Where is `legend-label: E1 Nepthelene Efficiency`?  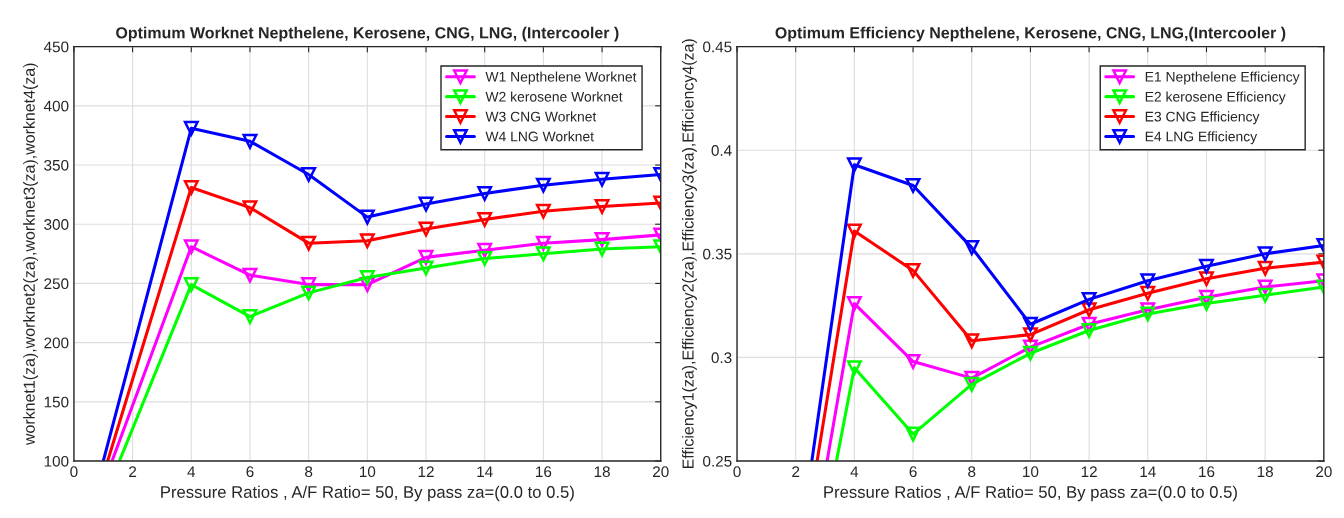
legend-label: E1 Nepthelene Efficiency is located at coordinates (1222, 78).